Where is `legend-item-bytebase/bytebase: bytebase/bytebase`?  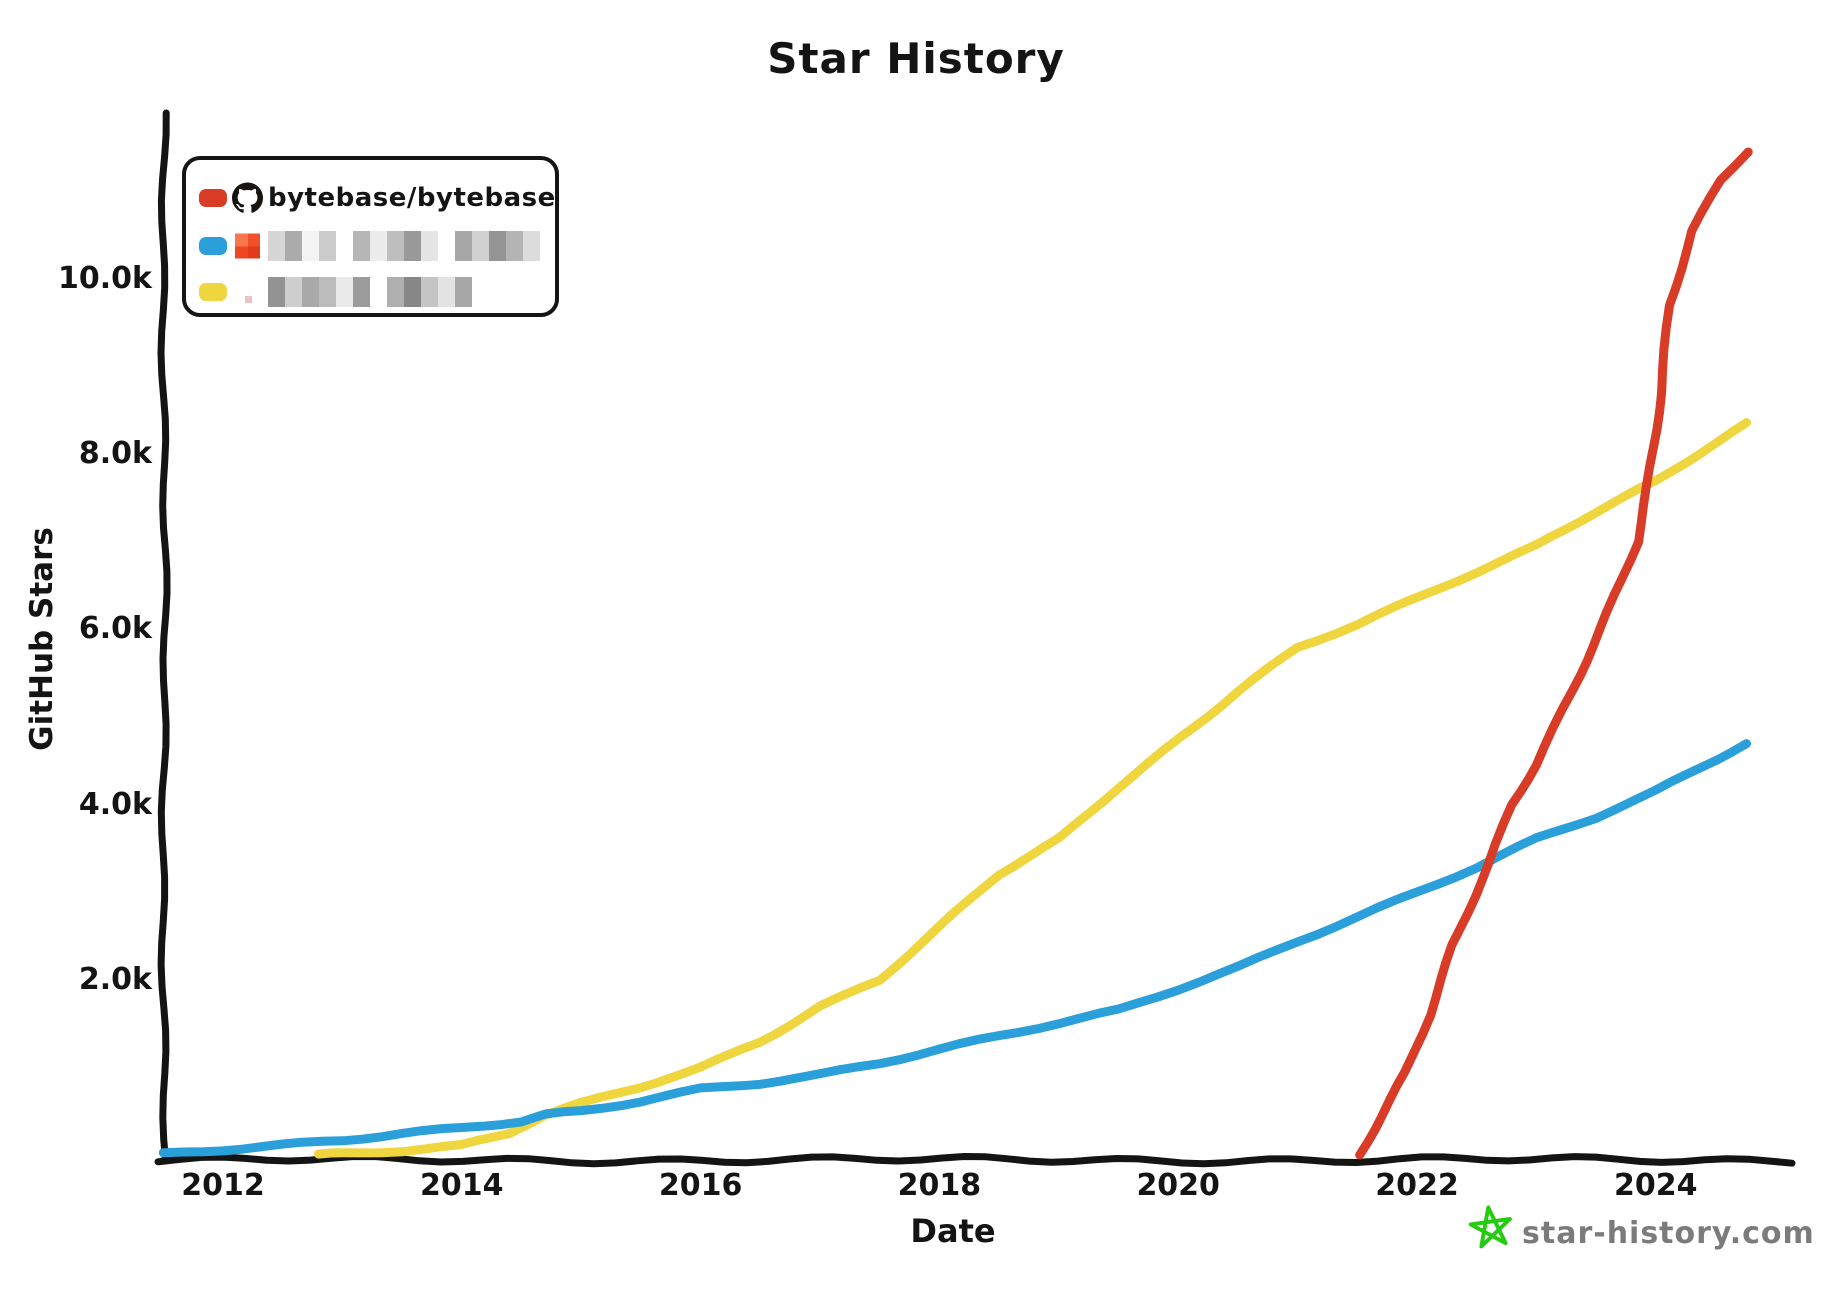
legend-item-bytebase/bytebase: bytebase/bytebase is located at coordinates (370, 198).